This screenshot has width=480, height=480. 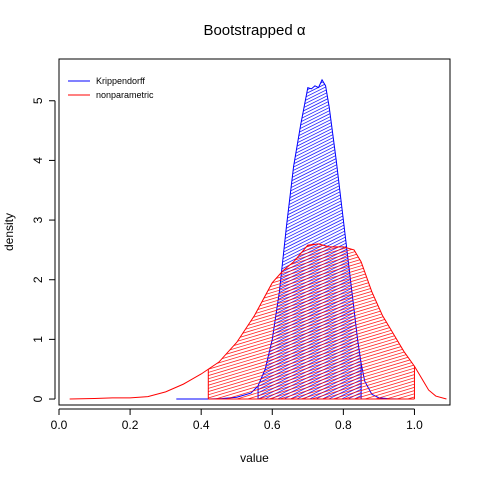 I want to click on shaded-interval-nonparametric, so click(x=311, y=321).